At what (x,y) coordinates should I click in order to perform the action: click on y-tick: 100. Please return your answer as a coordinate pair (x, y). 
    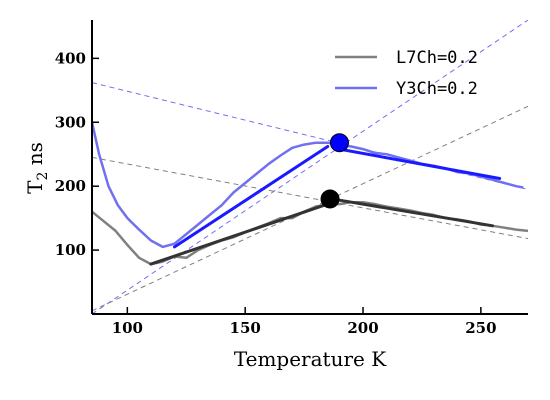
    Looking at the image, I should click on (77, 250).